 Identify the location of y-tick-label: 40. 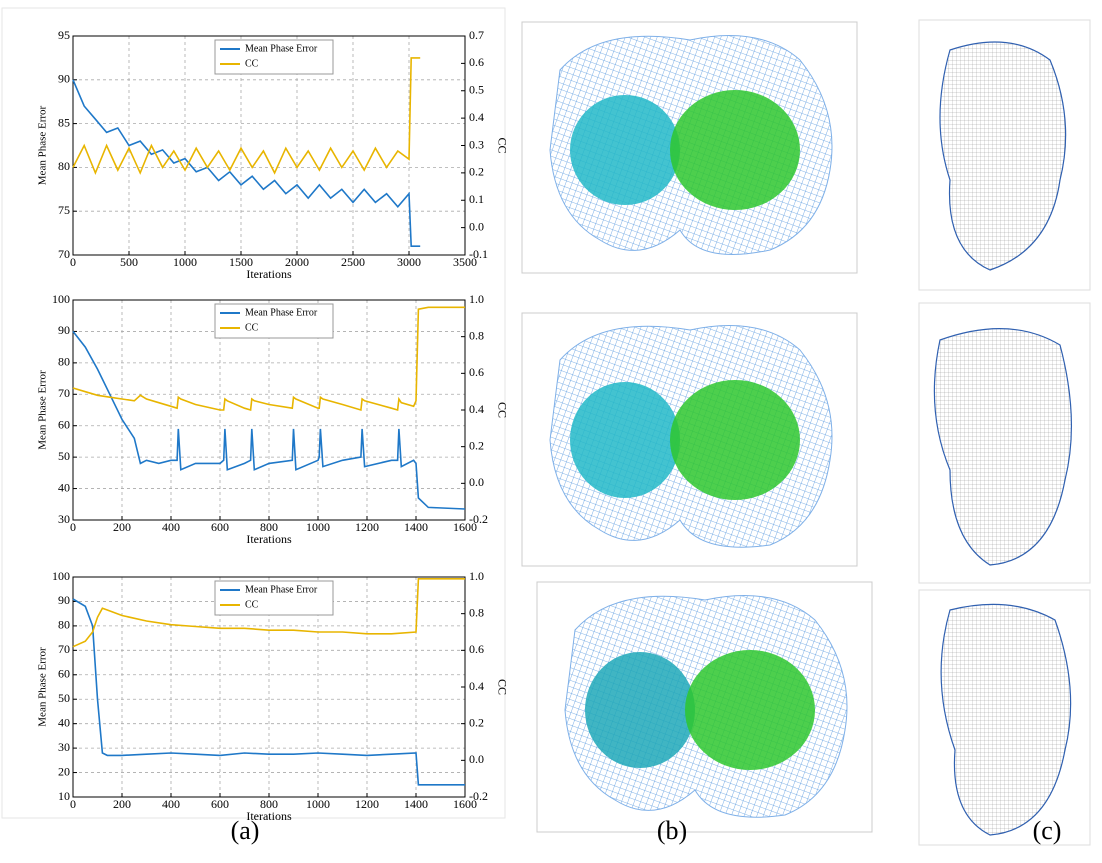
(64, 487).